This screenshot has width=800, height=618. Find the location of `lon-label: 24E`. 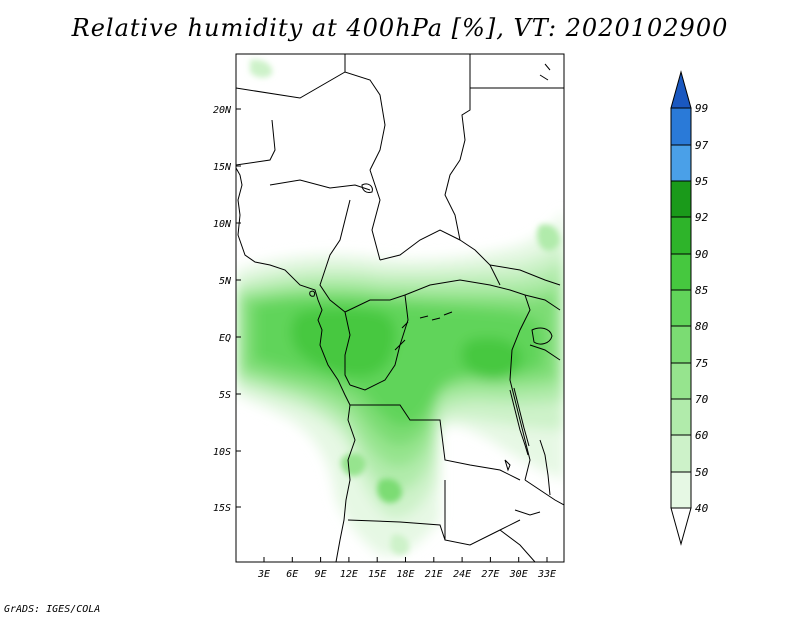

lon-label: 24E is located at coordinates (462, 574).